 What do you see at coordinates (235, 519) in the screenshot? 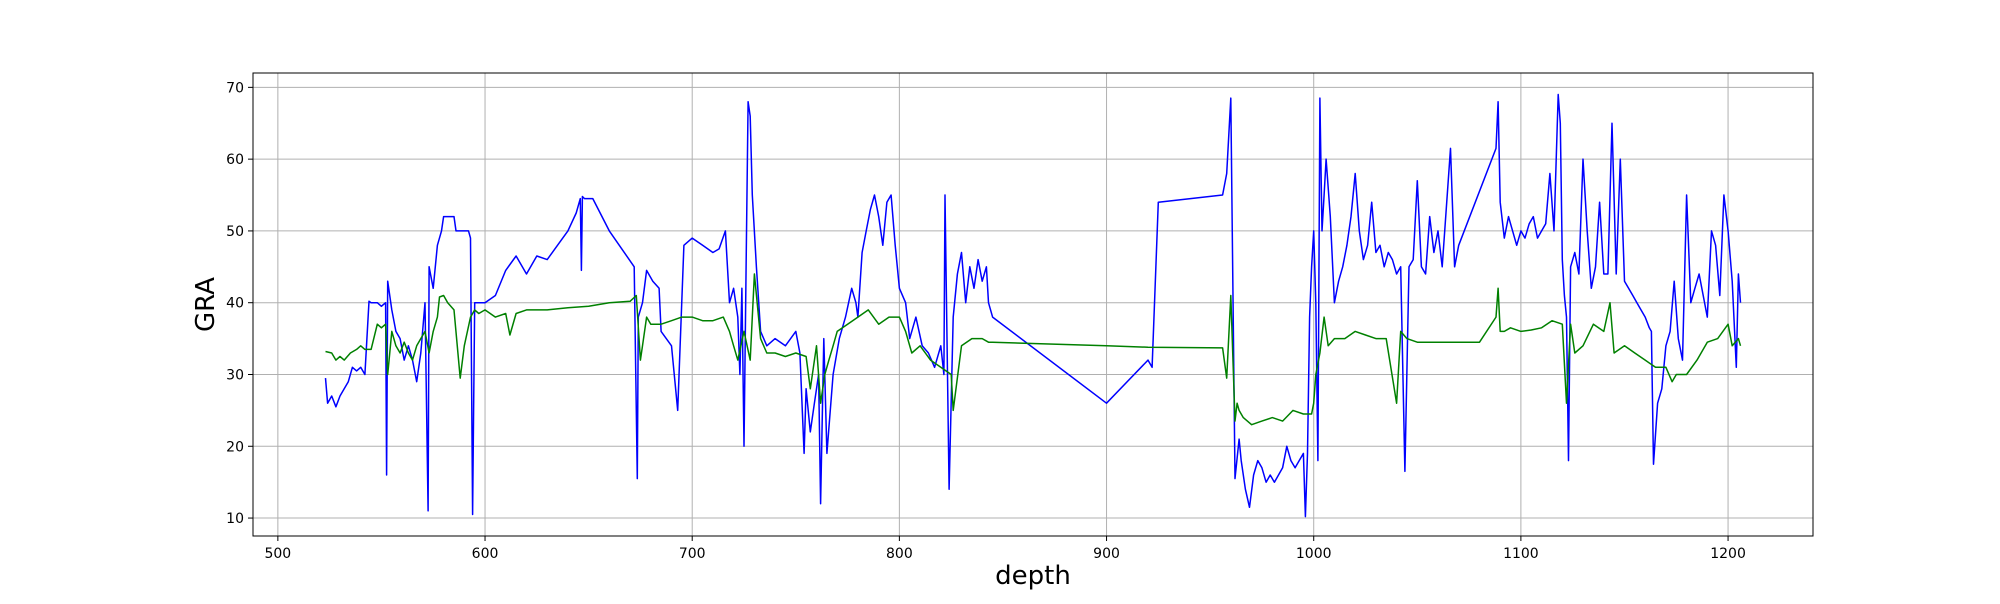
I see `y-tick-label: 10` at bounding box center [235, 519].